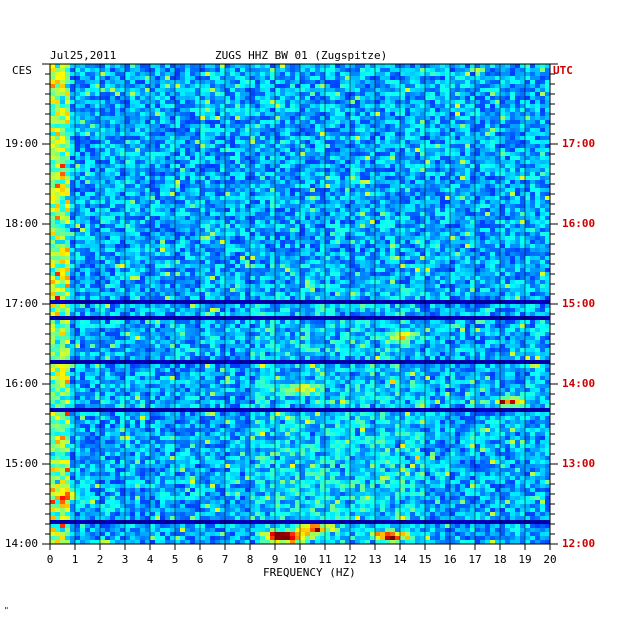 This screenshot has height=624, width=630. Describe the element at coordinates (563, 70) in the screenshot. I see `right-timezone-label: UTC` at that location.